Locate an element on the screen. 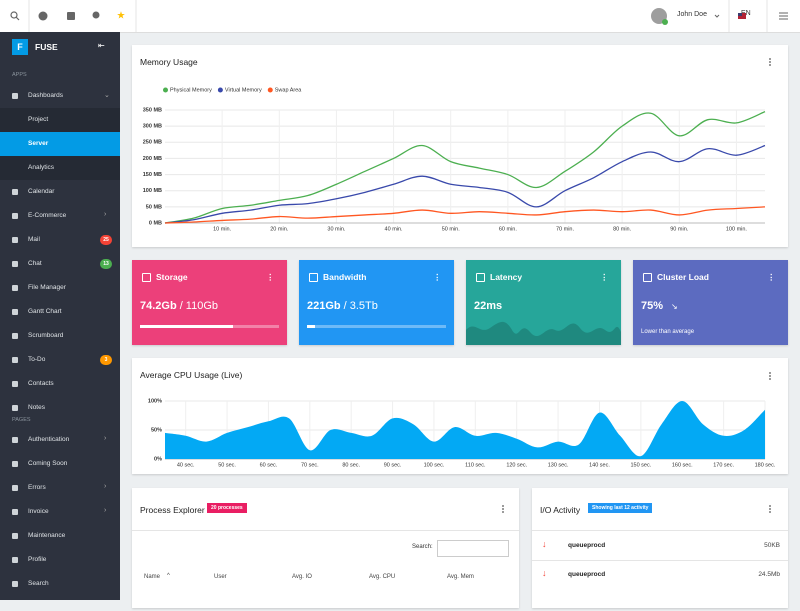  fold-button: ⇤ is located at coordinates (101, 45).